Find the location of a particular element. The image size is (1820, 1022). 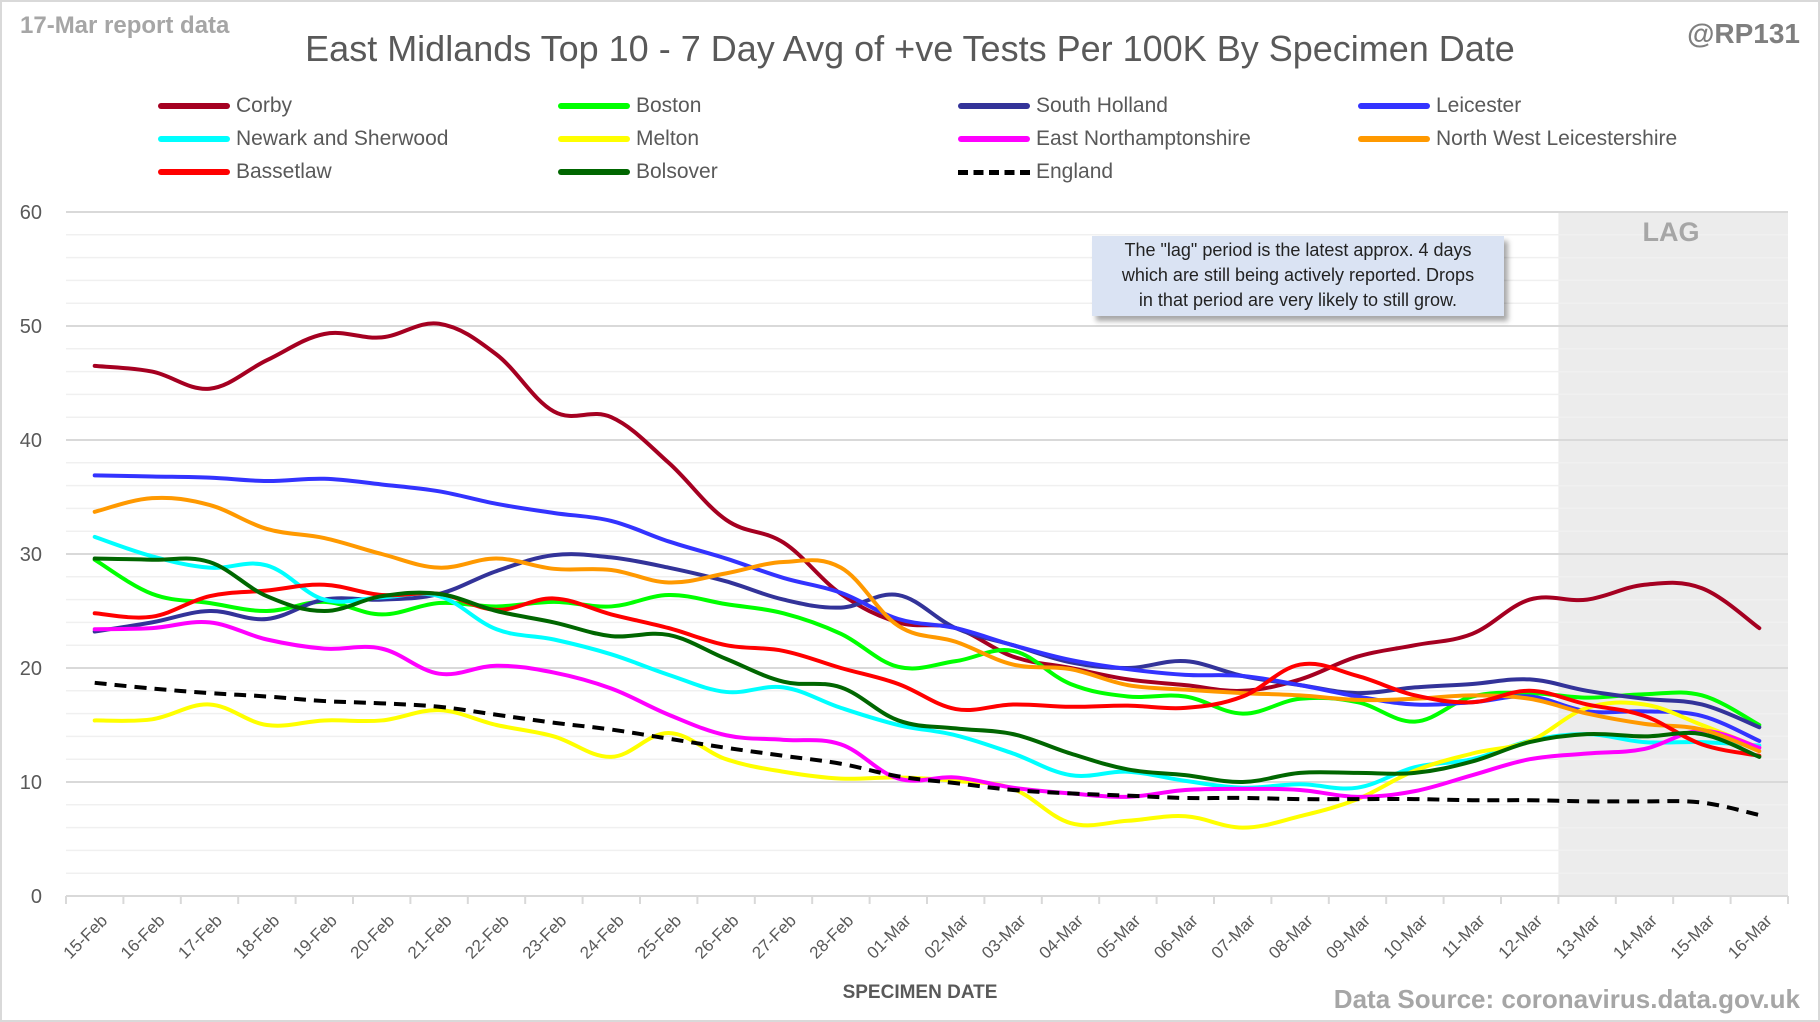

x-tick-label: 27-Feb is located at coordinates (774, 937).